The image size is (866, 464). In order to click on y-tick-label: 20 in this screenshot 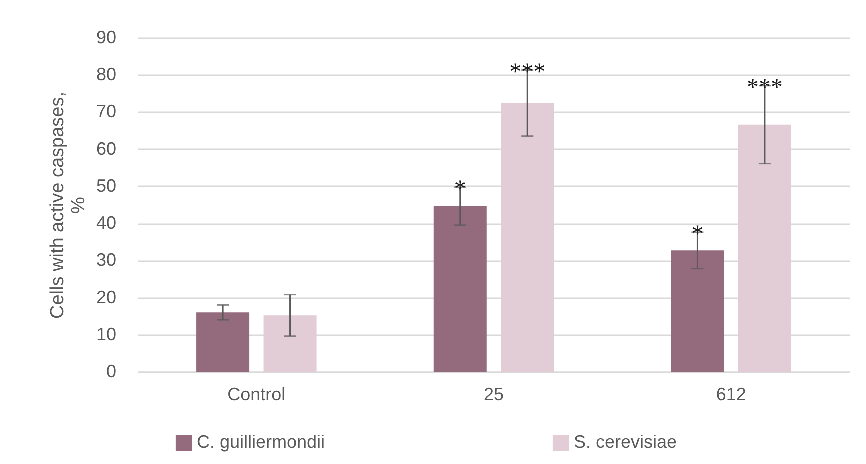, I will do `click(106, 297)`.